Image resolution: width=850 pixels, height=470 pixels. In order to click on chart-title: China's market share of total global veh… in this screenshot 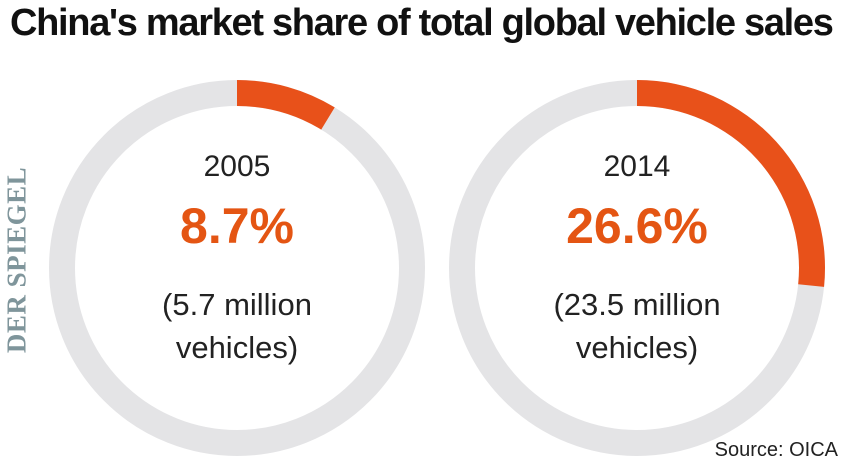, I will do `click(422, 23)`.